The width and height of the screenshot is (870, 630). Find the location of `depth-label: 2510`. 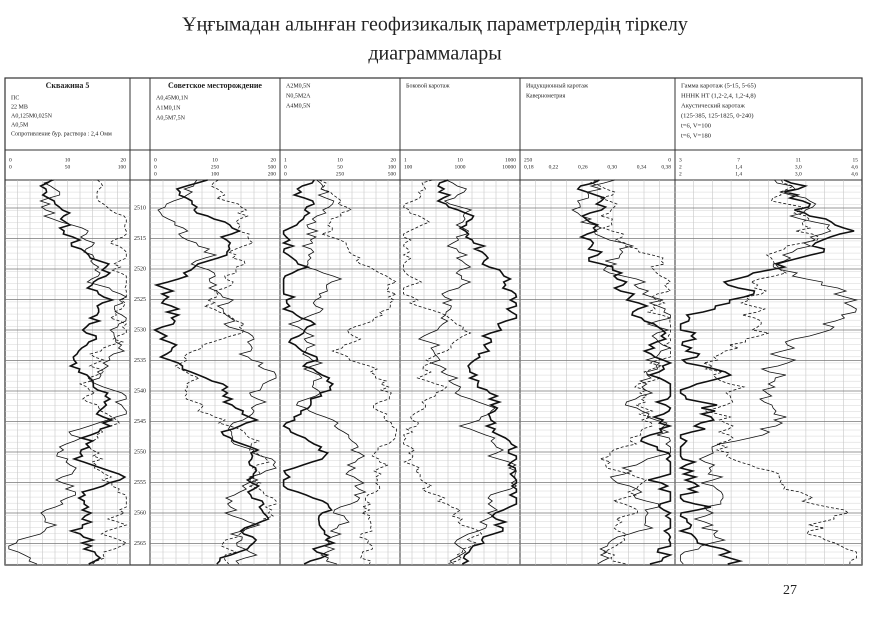

depth-label: 2510 is located at coordinates (140, 208).